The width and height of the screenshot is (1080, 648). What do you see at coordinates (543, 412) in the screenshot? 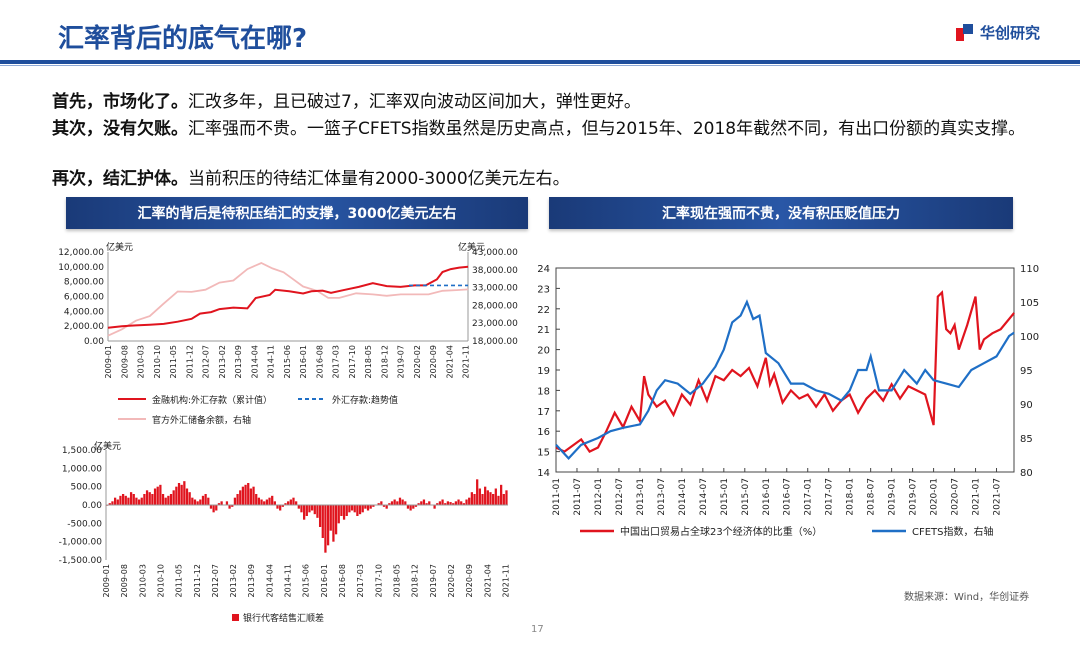
I see `y-tick-label: 17` at bounding box center [543, 412].